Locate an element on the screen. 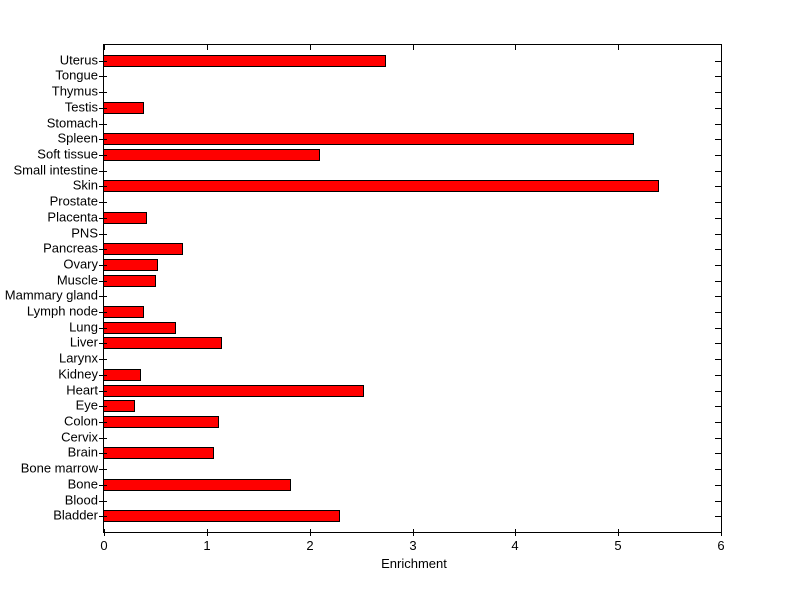 The image size is (800, 599). bar-skin is located at coordinates (381, 186).